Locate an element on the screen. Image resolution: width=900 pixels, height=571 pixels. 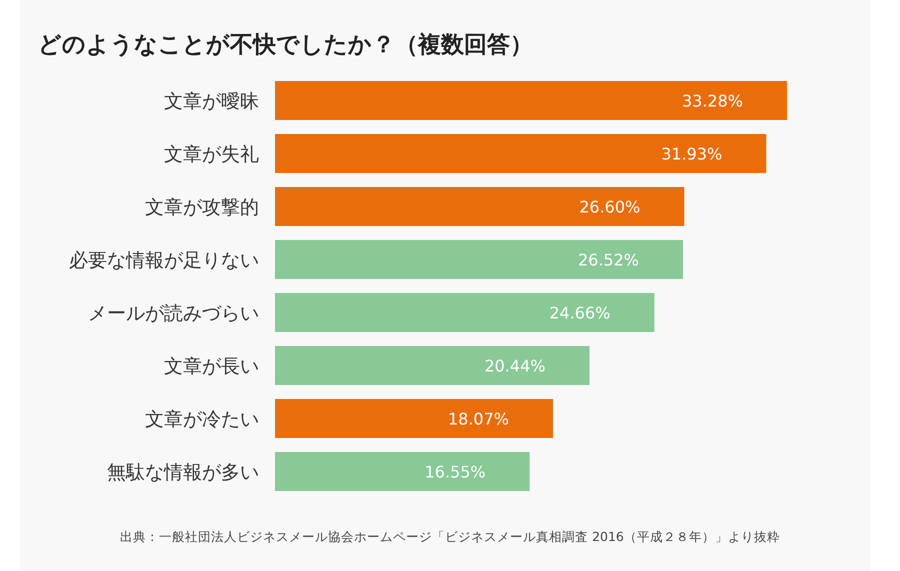
y-tick-label: 文章が失礼 is located at coordinates (211, 155).